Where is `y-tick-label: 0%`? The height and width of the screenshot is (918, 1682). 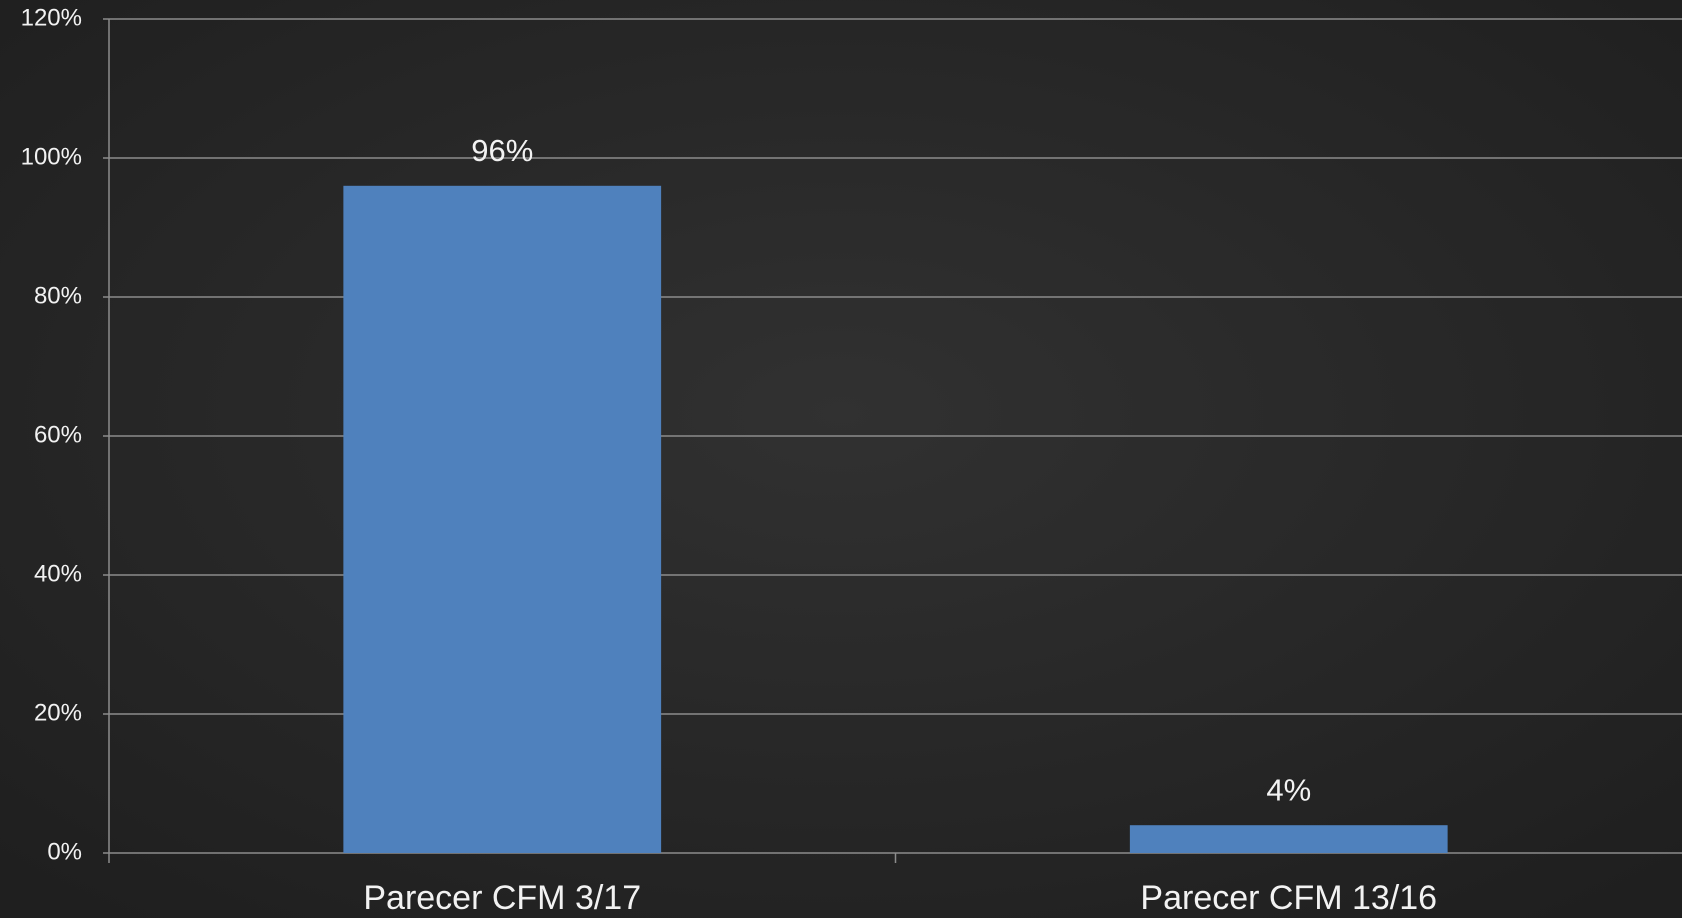
y-tick-label: 0% is located at coordinates (64, 851).